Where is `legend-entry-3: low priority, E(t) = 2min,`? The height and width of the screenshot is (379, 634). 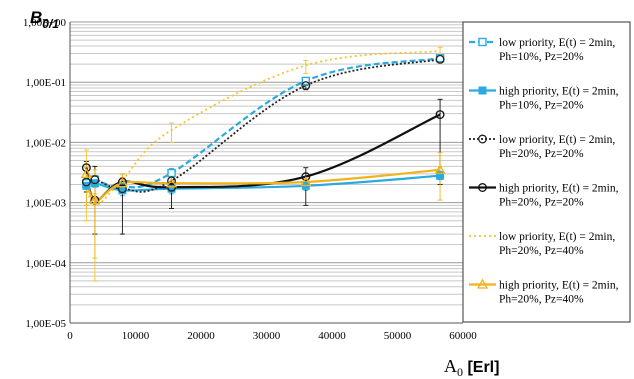
legend-entry-3: low priority, E(t) = 2min, is located at coordinates (557, 140).